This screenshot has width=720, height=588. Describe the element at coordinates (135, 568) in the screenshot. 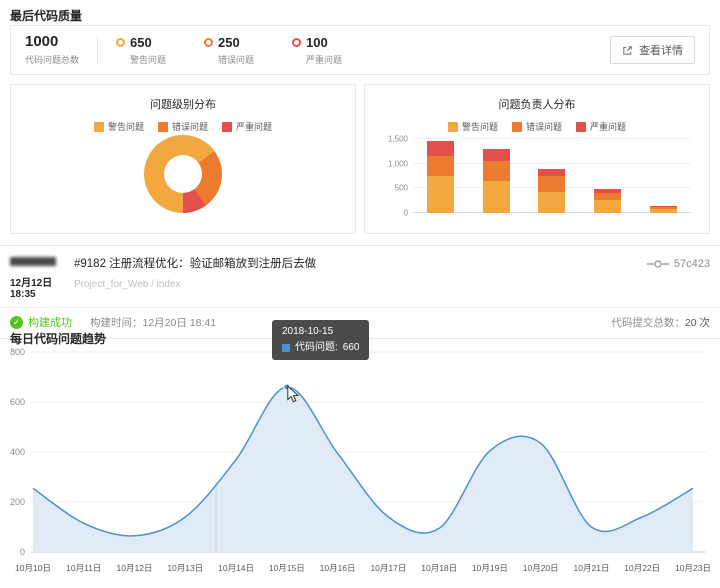

I see `trend-xtick-label: 10月12日` at that location.